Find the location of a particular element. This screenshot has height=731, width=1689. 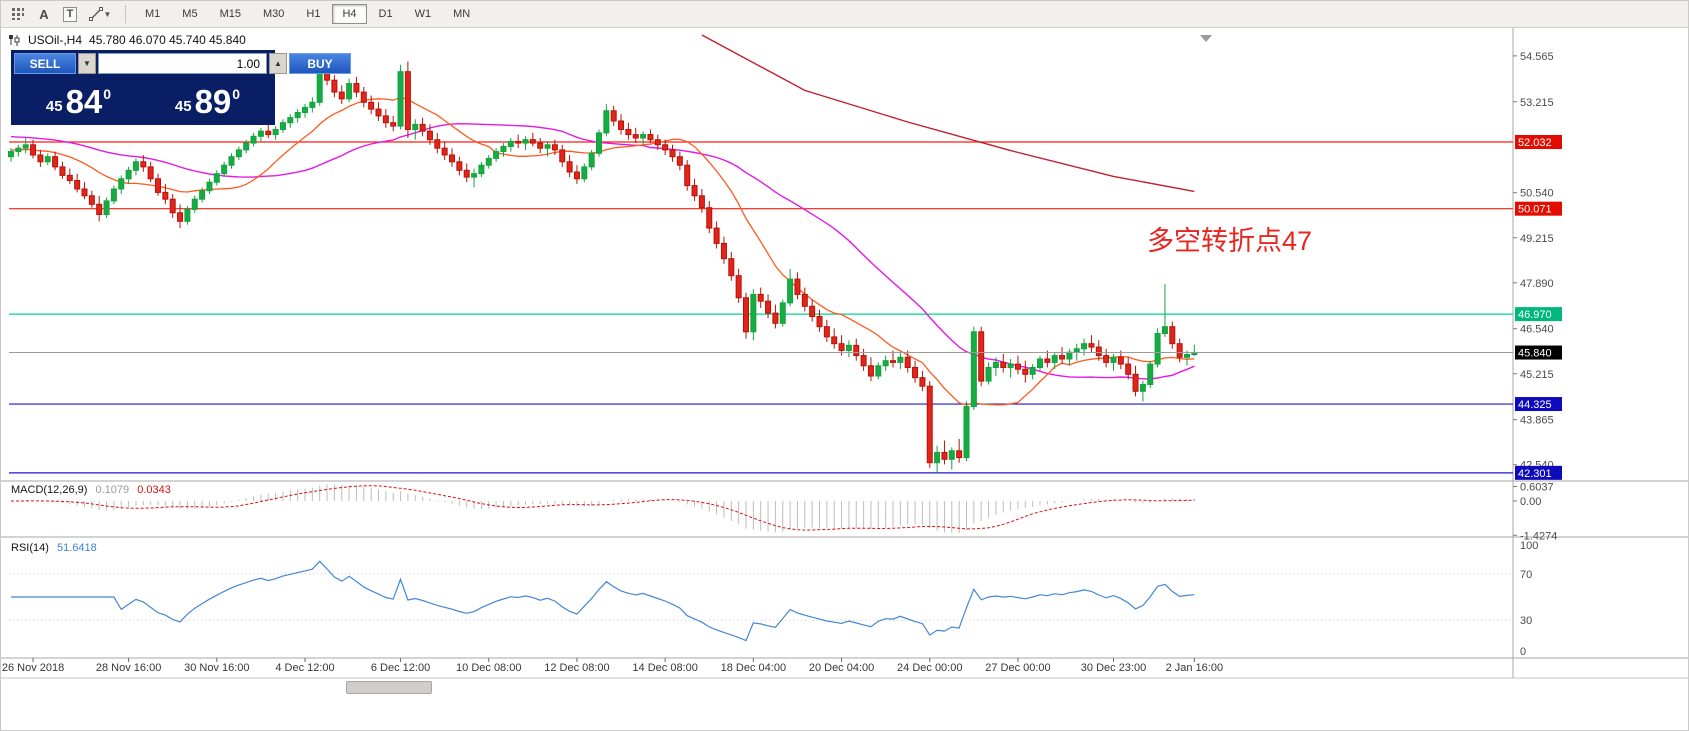

svg-text: 14 Dec 08:00 is located at coordinates (664, 668).